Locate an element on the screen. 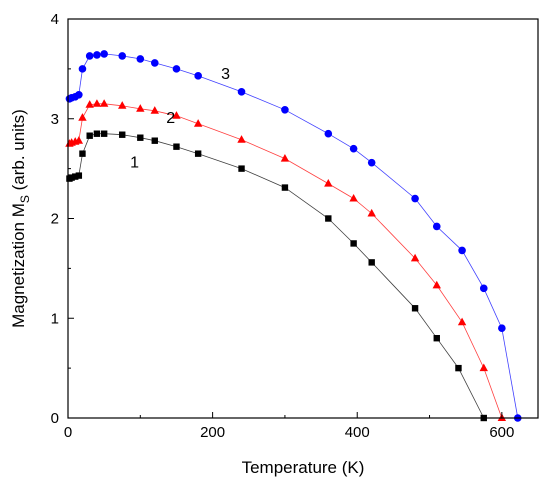  y-tick-label: 4 is located at coordinates (55, 19).